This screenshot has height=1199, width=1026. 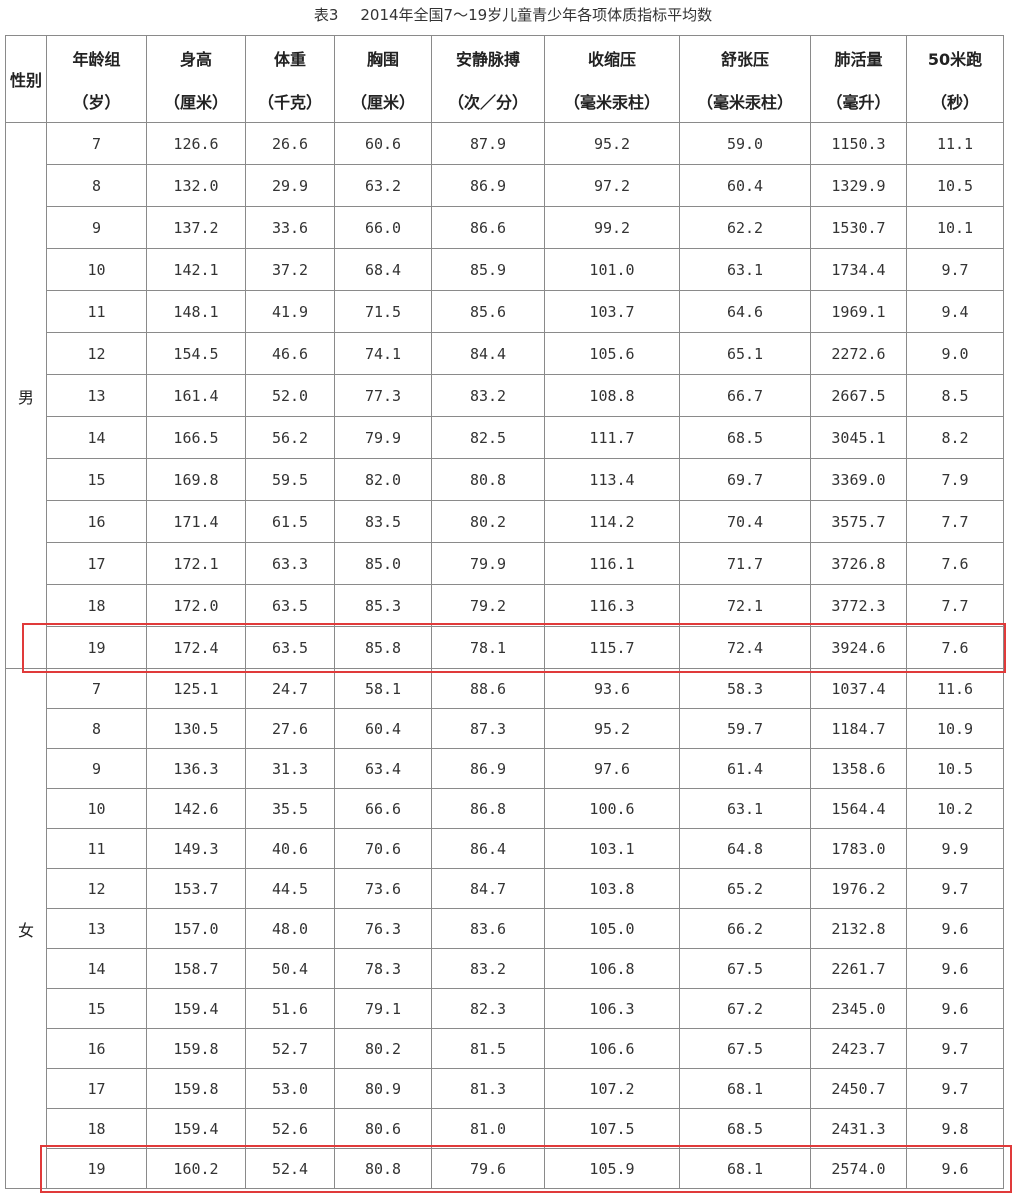 I want to click on header-vital-capacity: 肺活量, so click(x=858, y=57).